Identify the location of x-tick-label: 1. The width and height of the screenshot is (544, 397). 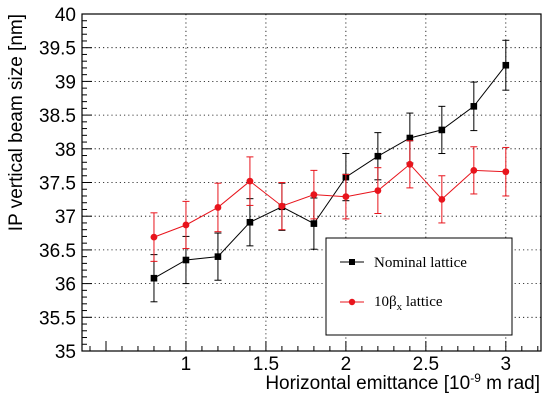
(186, 364).